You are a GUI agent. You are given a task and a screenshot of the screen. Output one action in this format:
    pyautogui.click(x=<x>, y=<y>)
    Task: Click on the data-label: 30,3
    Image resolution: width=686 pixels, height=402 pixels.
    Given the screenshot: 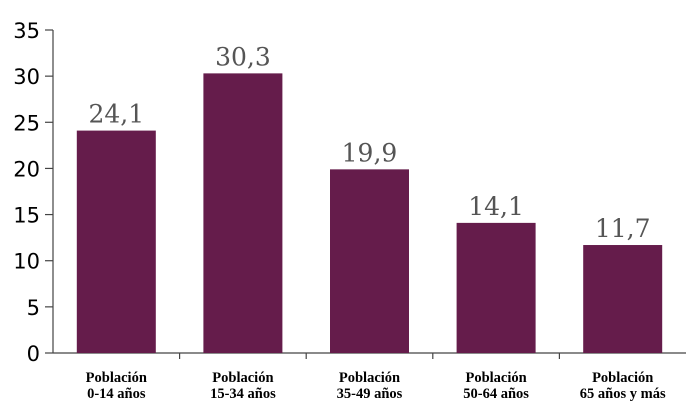 What is the action you would take?
    pyautogui.click(x=243, y=56)
    